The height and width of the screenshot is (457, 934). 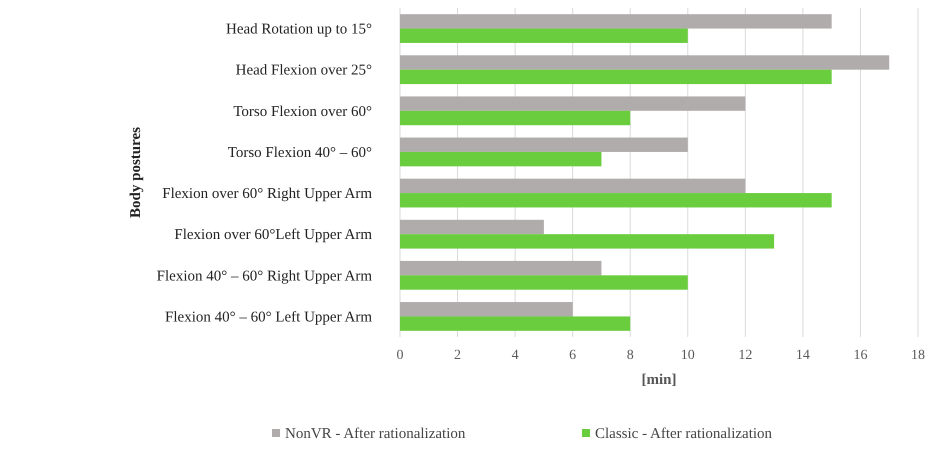 What do you see at coordinates (375, 434) in the screenshot?
I see `legend-label: NonVR - After rationalization` at bounding box center [375, 434].